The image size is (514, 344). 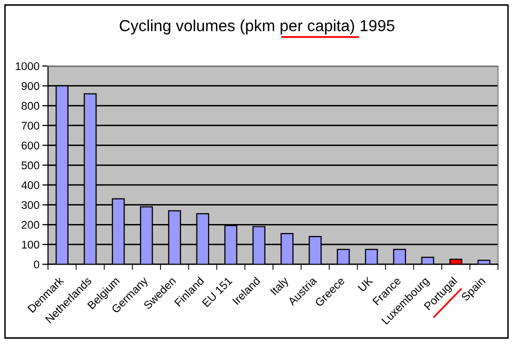 I want to click on y-tick-label: 500, so click(x=31, y=165).